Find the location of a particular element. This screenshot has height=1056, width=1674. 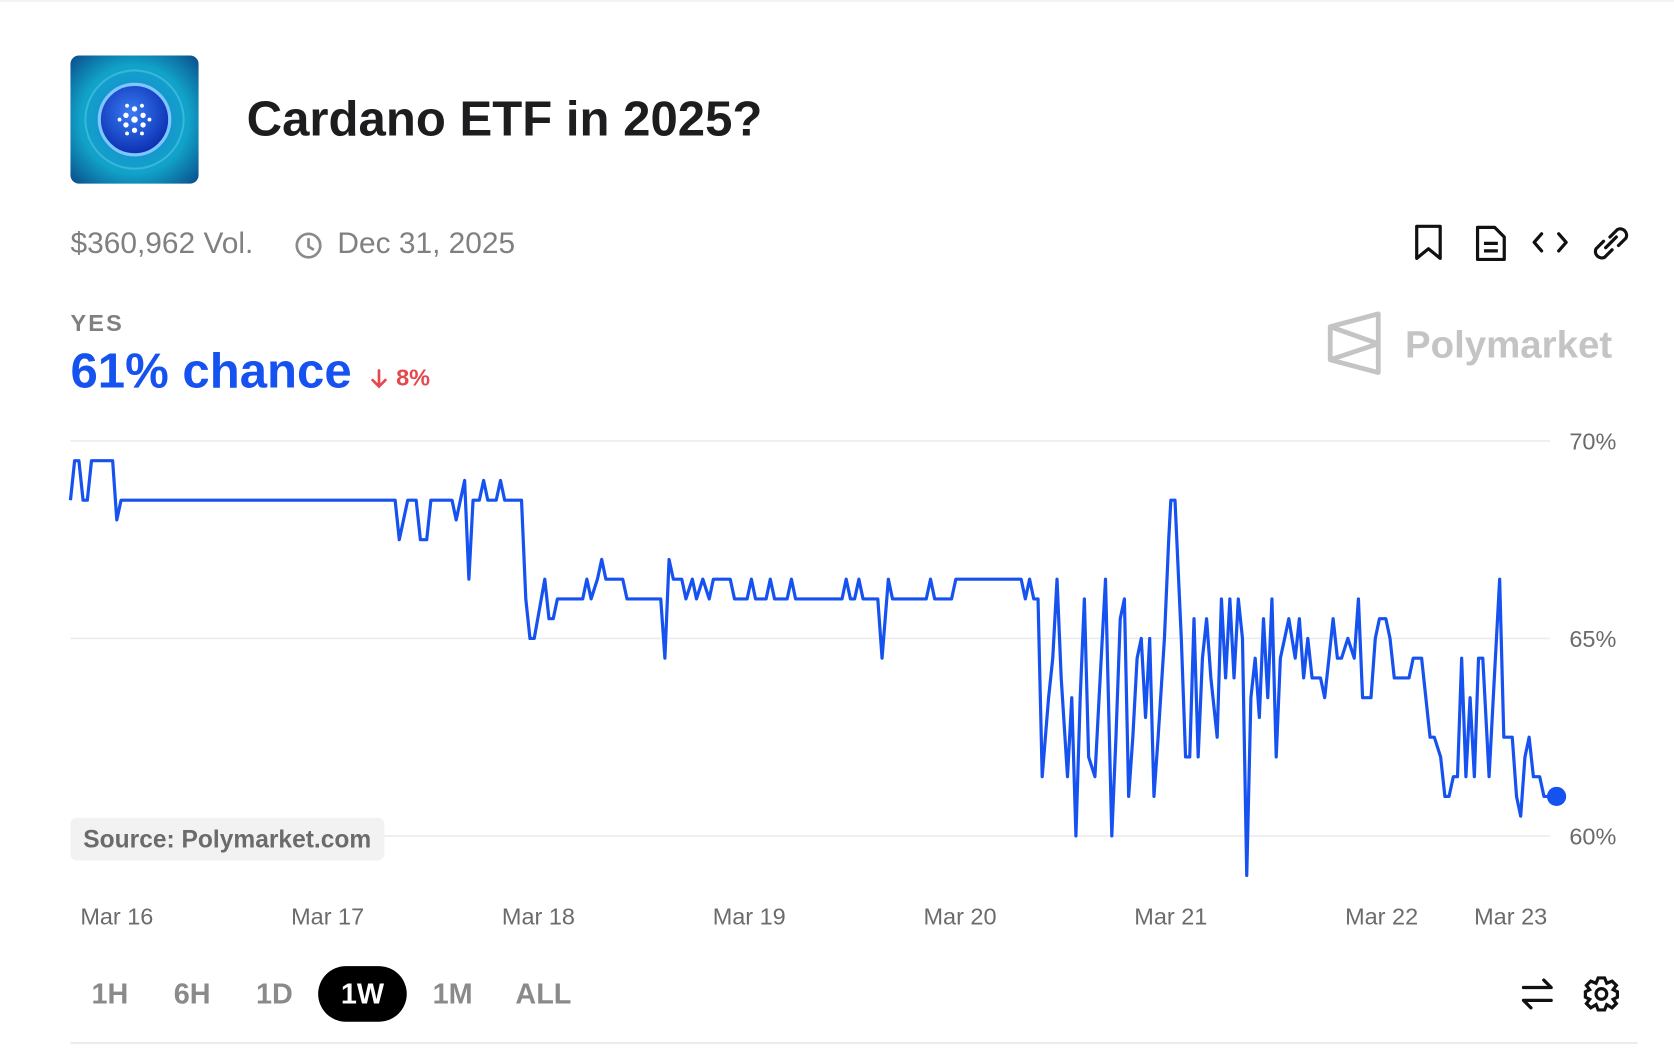

x-tick-label: Mar 18 is located at coordinates (538, 917).